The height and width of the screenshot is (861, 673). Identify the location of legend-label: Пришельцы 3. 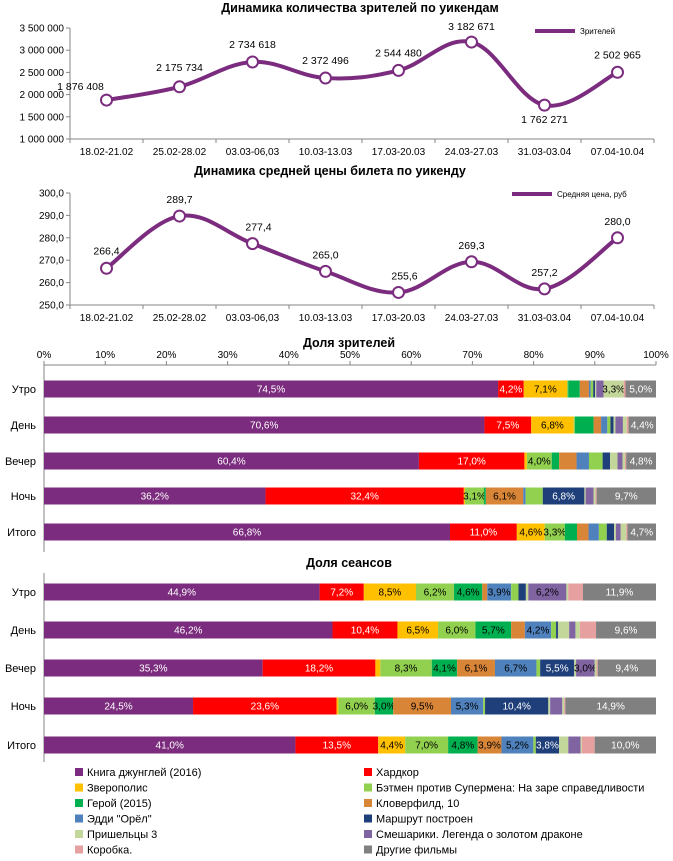
(122, 835).